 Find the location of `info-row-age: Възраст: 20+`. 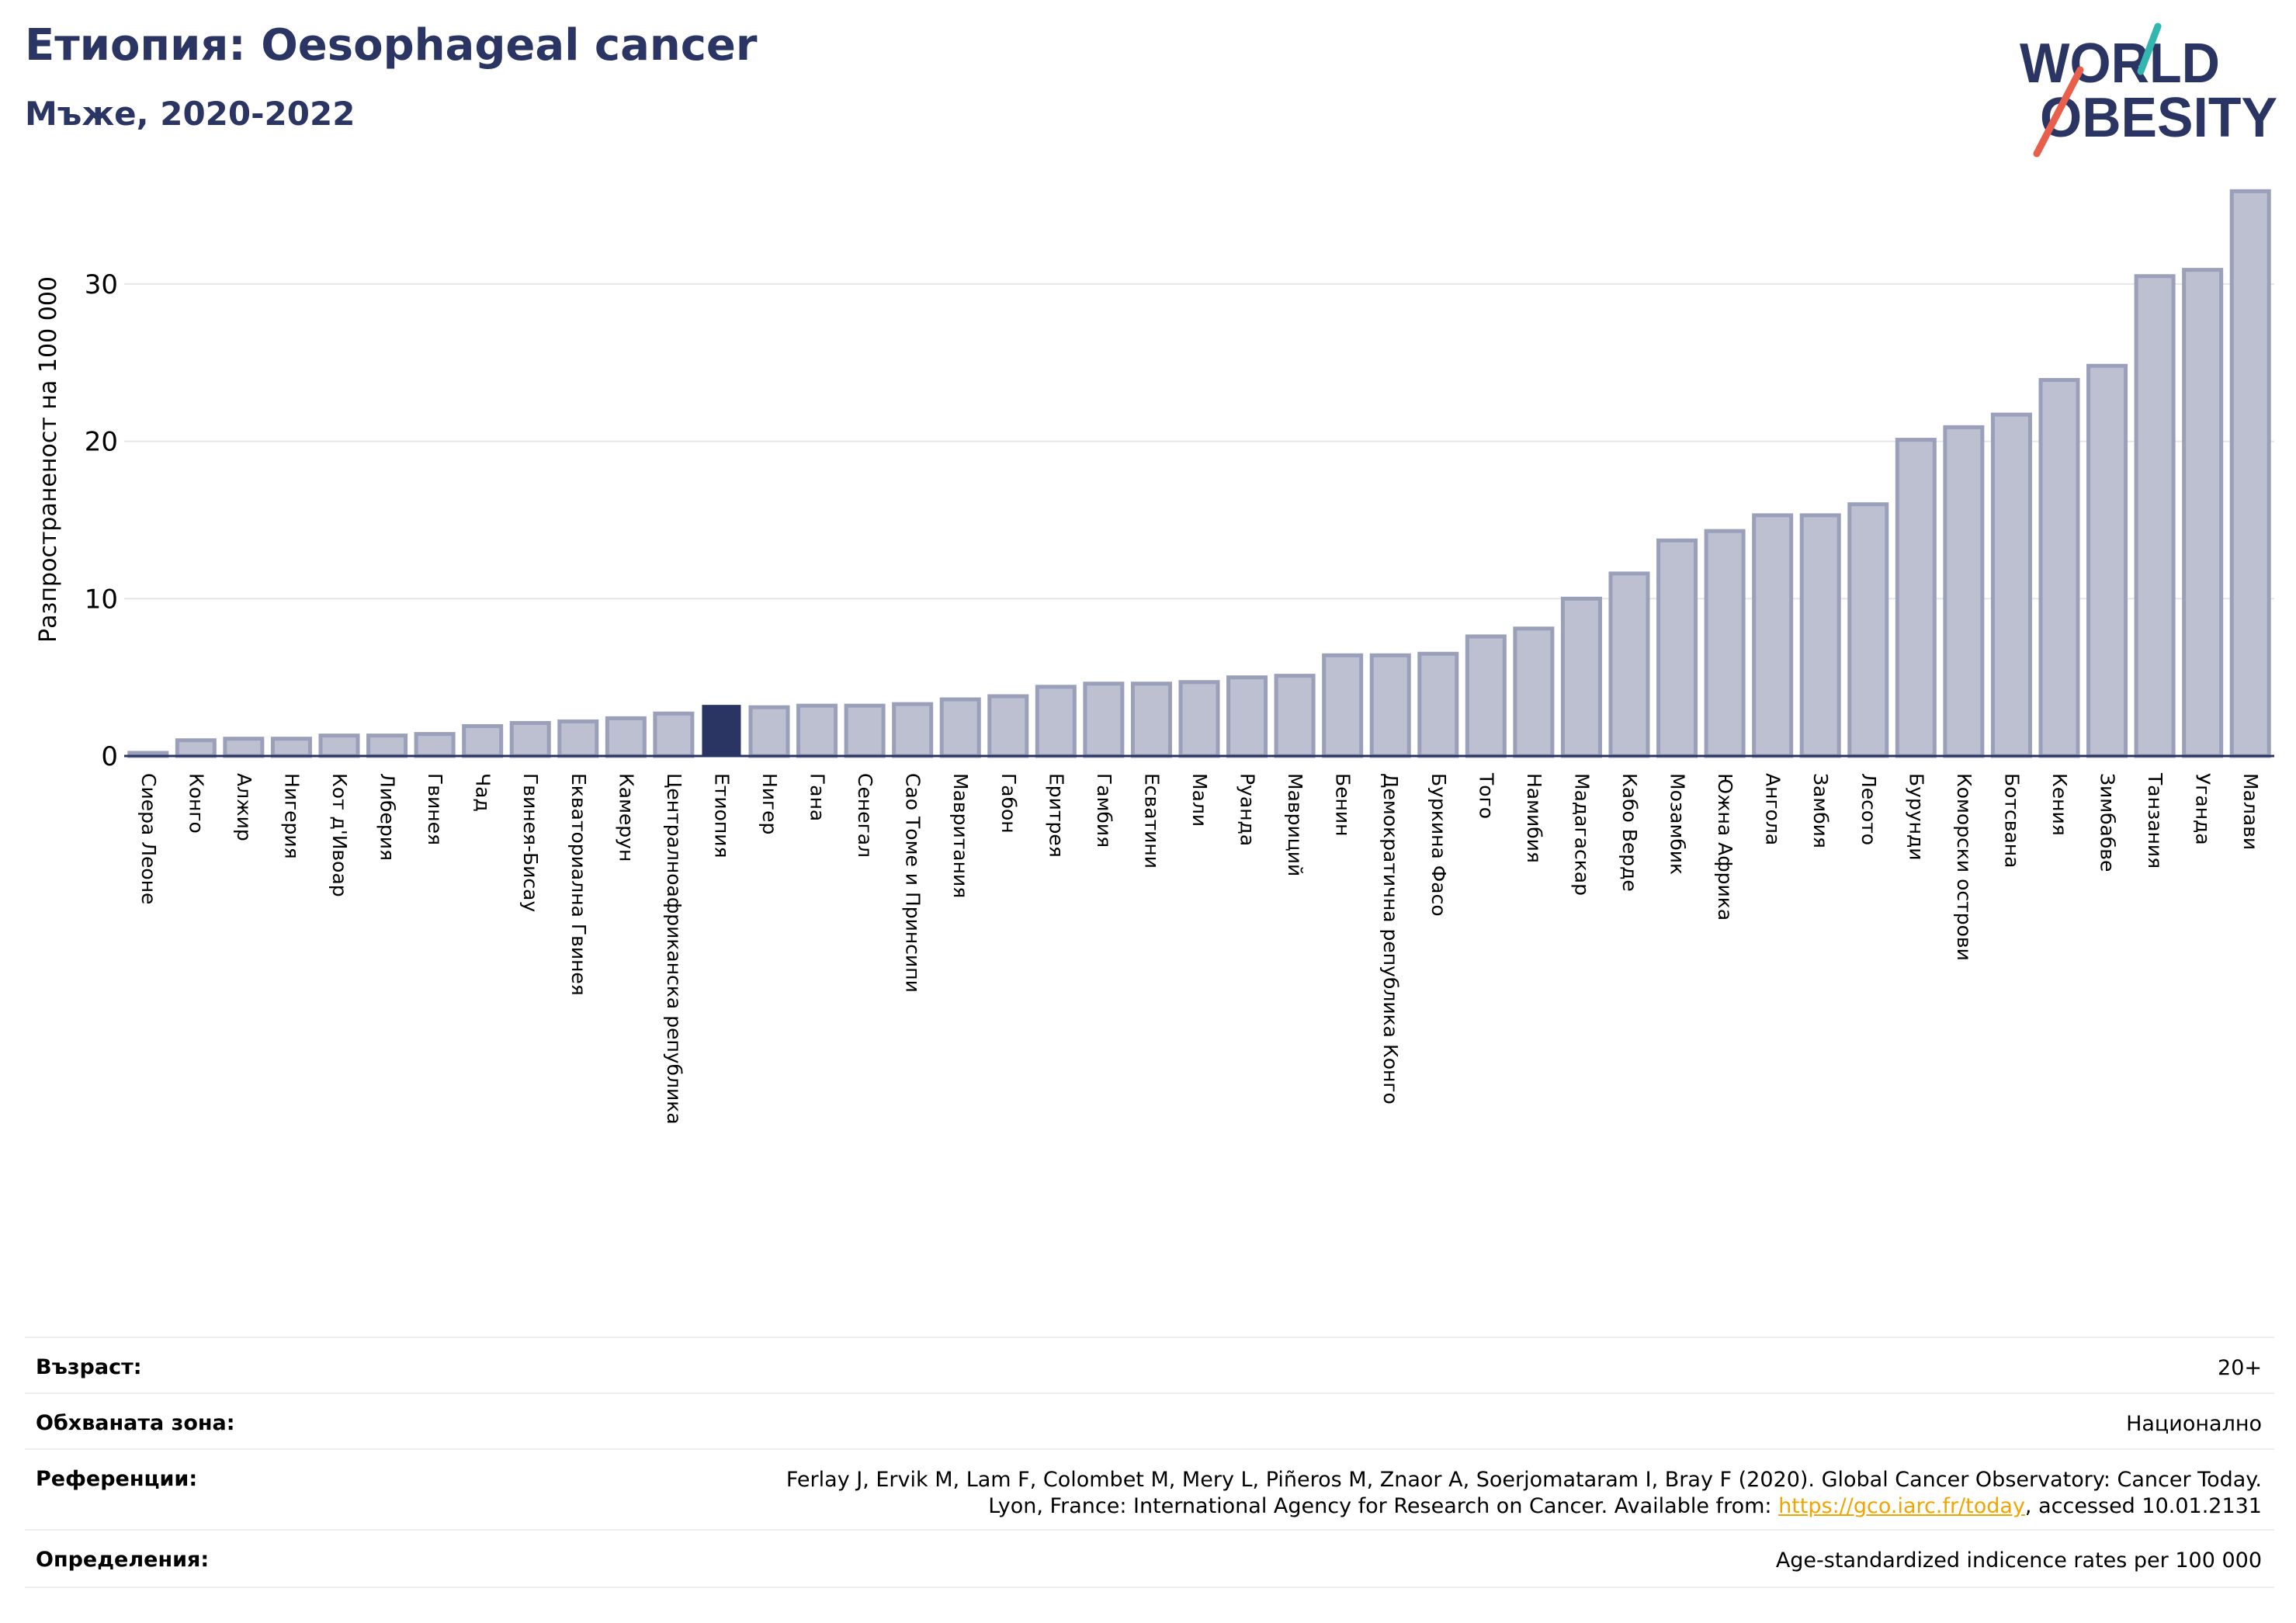

info-row-age: Възраст: 20+ is located at coordinates (1149, 1364).